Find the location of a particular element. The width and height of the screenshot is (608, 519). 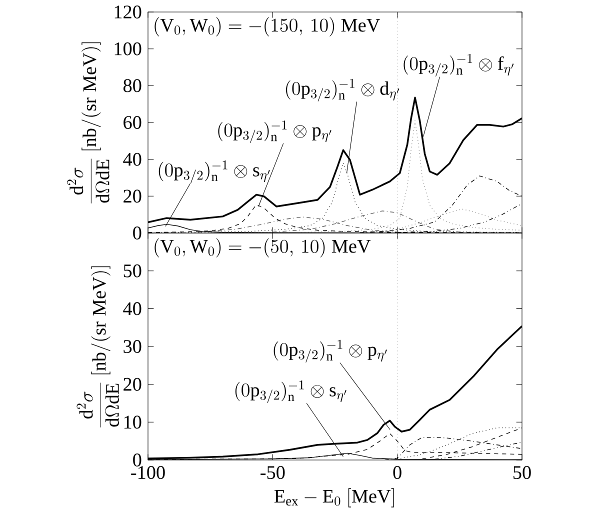

y-tick-label: 120 is located at coordinates (128, 12).